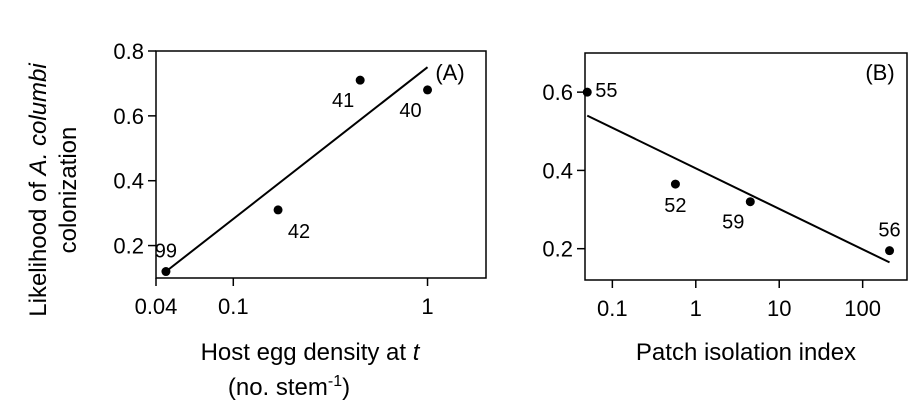 The image size is (923, 405). Describe the element at coordinates (128, 51) in the screenshot. I see `panel-a-y-tick-label: 0.8` at that location.